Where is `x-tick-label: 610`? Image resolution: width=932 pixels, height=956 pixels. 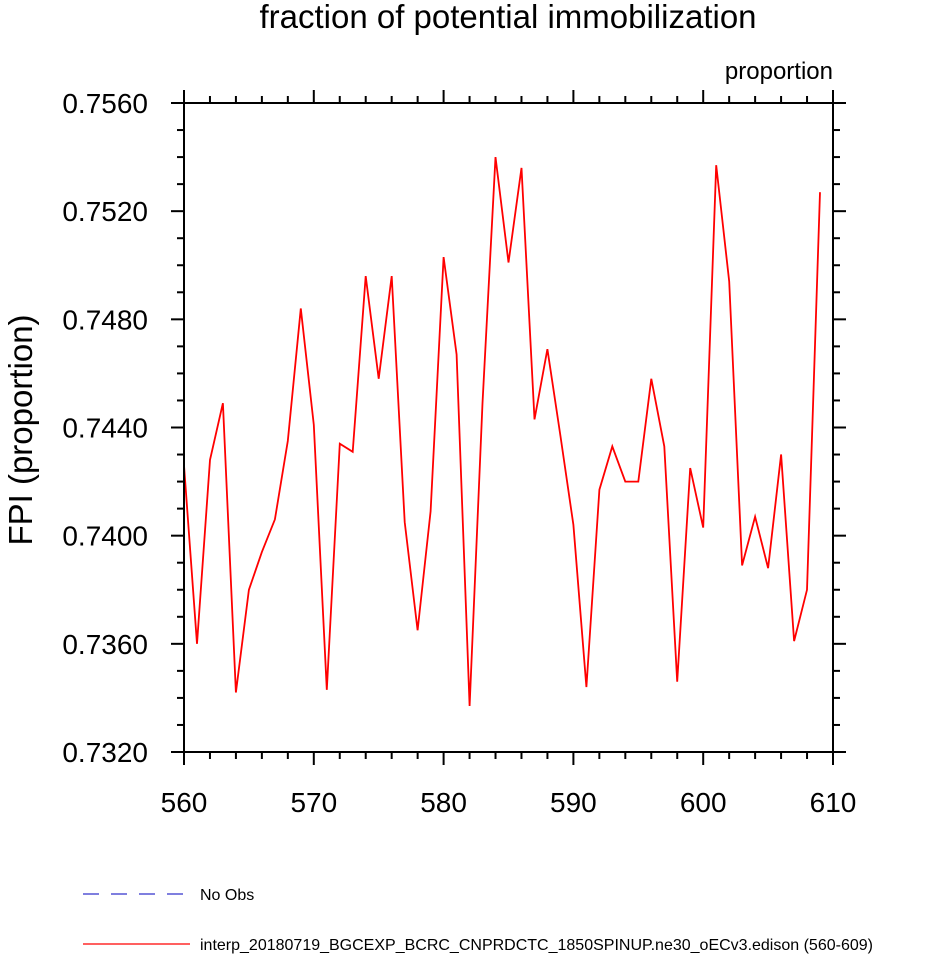 x-tick-label: 610 is located at coordinates (833, 802).